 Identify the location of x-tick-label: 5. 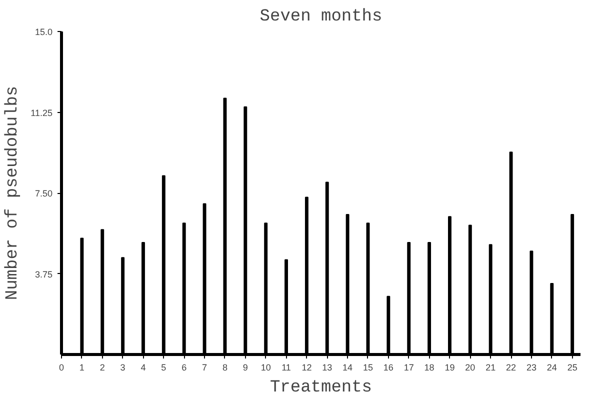
(163, 367).